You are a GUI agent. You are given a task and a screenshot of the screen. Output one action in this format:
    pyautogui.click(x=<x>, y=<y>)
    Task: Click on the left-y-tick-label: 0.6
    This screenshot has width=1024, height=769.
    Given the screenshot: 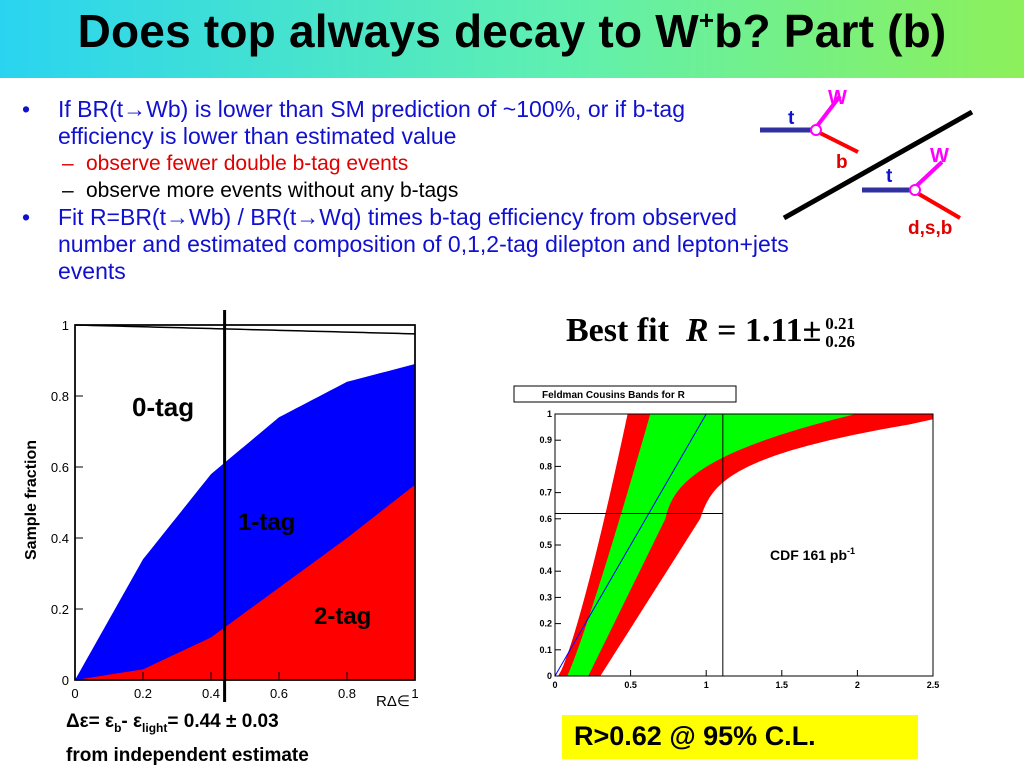 What is the action you would take?
    pyautogui.click(x=60, y=467)
    